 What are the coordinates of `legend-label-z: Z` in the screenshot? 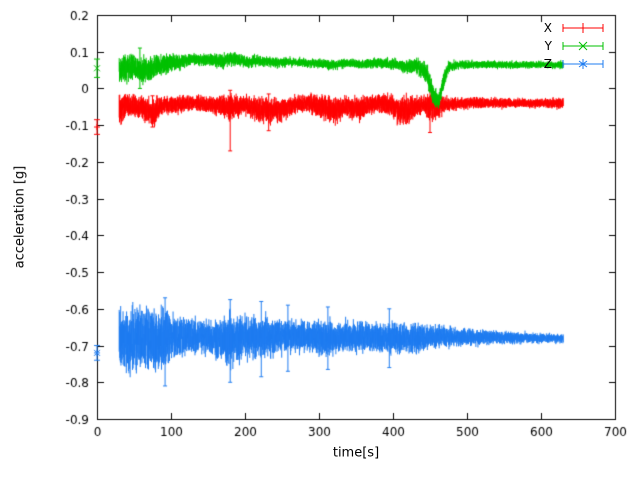 It's located at (547, 64).